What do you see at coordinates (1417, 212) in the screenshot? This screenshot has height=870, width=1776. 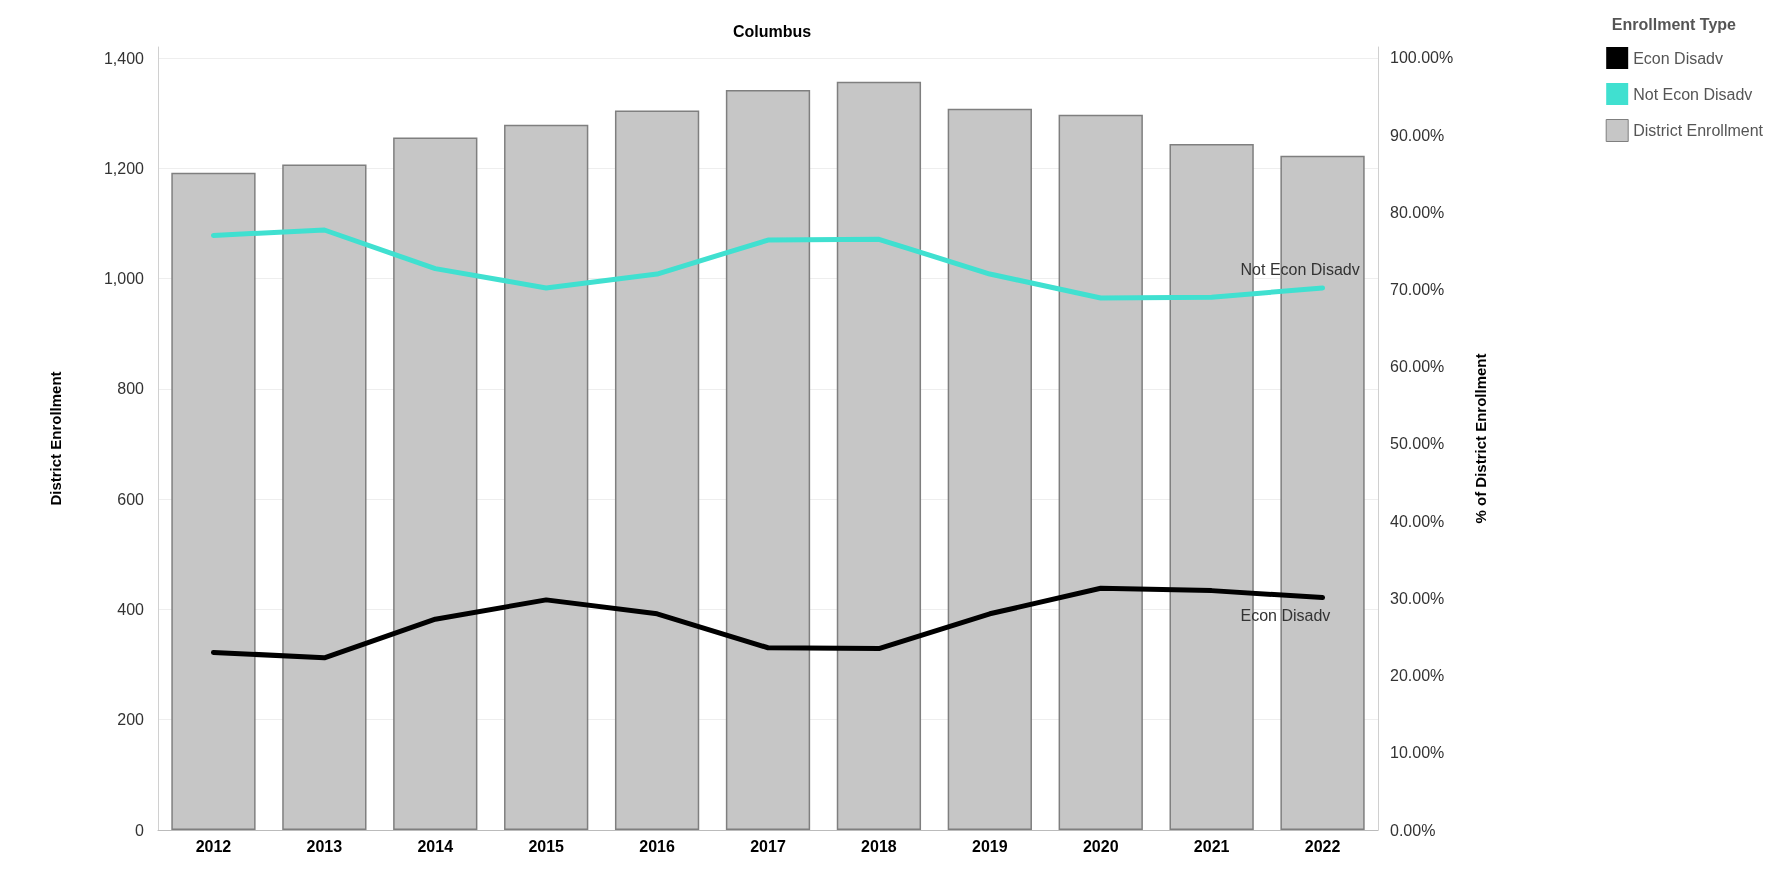 I see `y2-tick-label: 80.00%` at bounding box center [1417, 212].